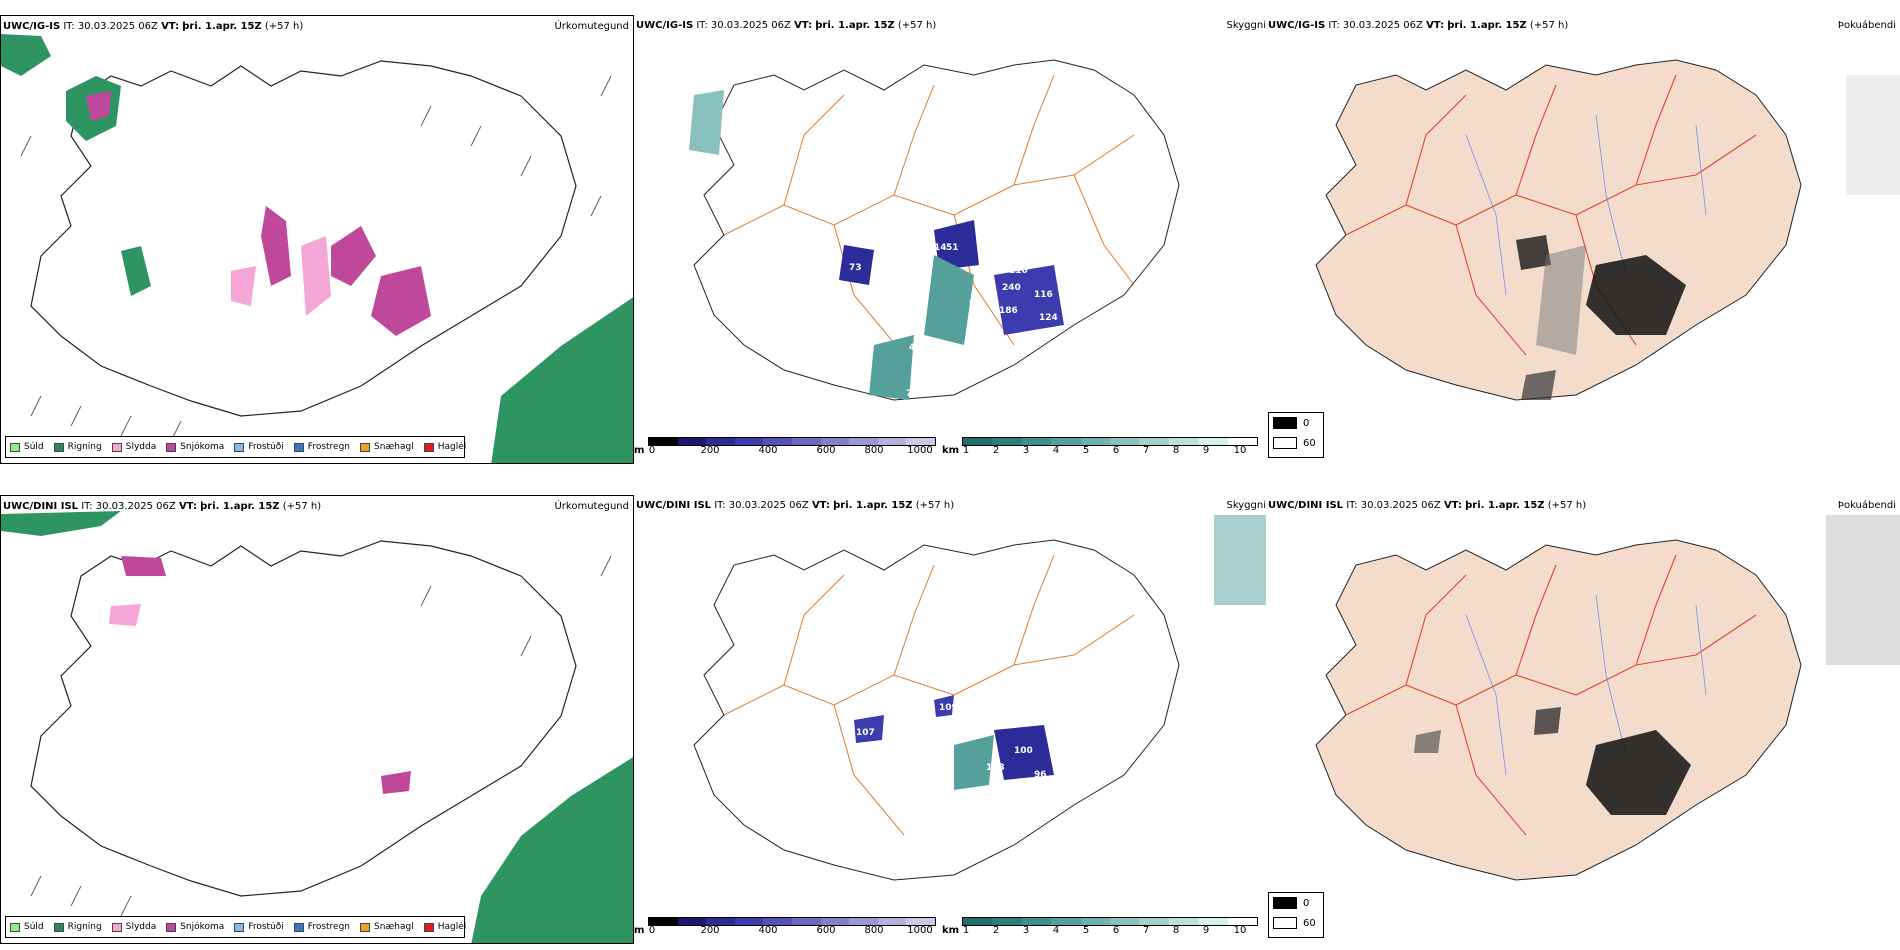 This screenshot has height=950, width=1900. What do you see at coordinates (966, 450) in the screenshot?
I see `visibility-tick: 1` at bounding box center [966, 450].